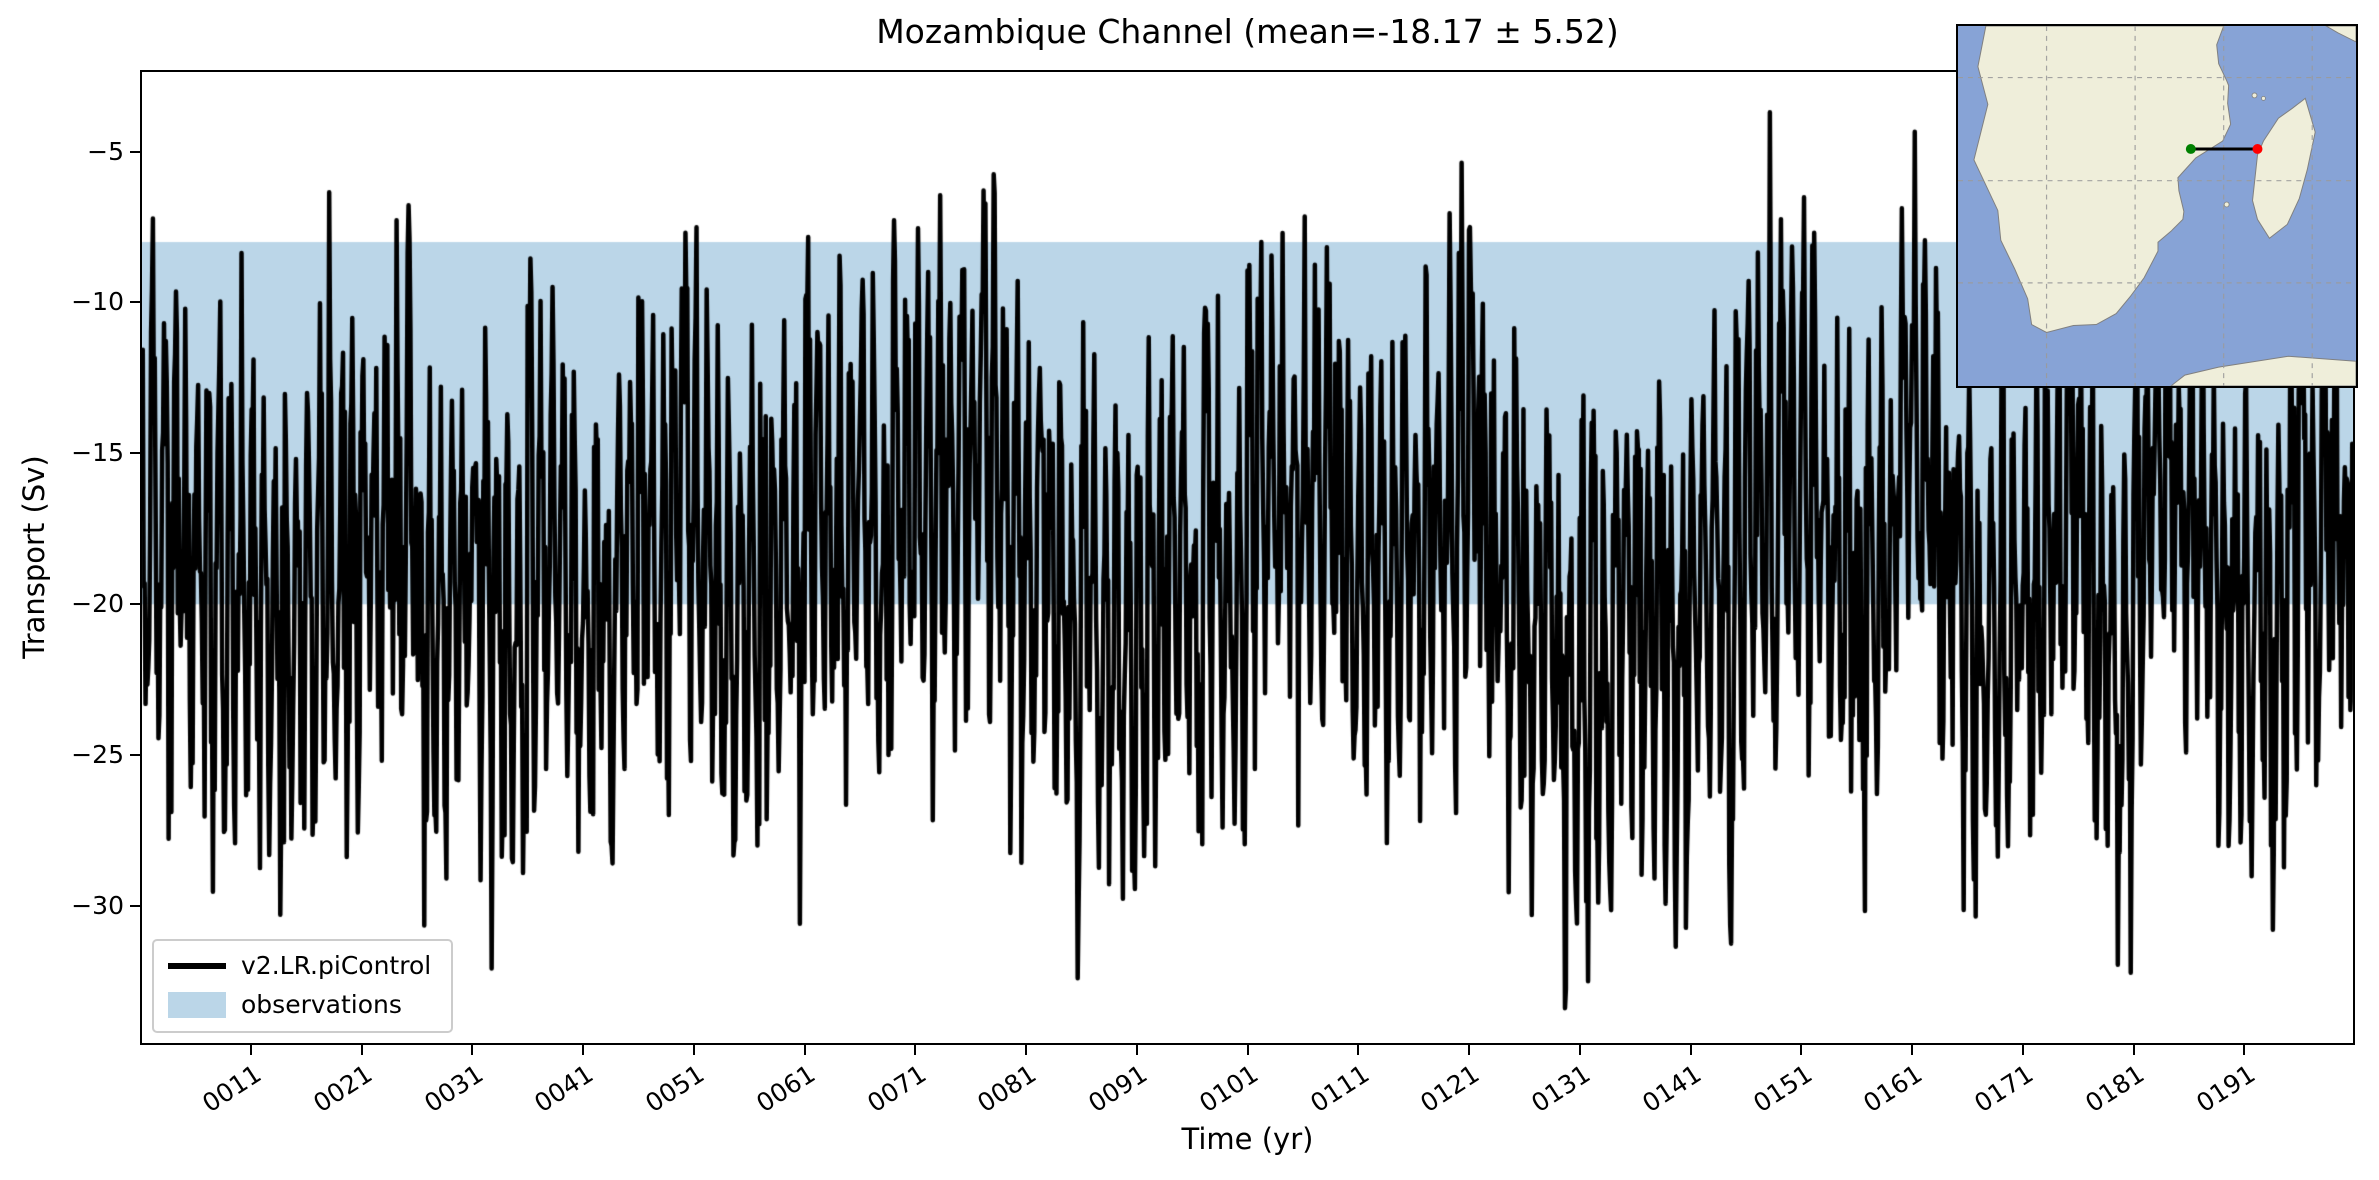  Describe the element at coordinates (97, 453) in the screenshot. I see `y-tick-label: −15` at that location.